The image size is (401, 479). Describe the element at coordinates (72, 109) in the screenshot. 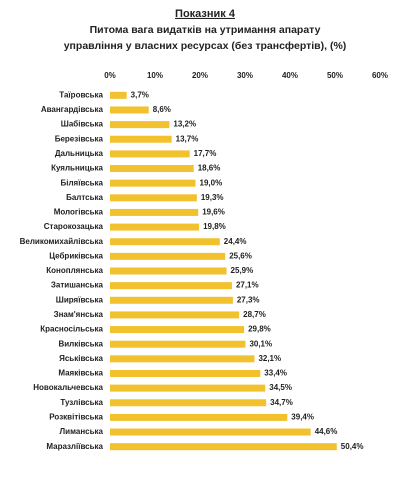

I see `y-tick-label: Авангардівська` at that location.